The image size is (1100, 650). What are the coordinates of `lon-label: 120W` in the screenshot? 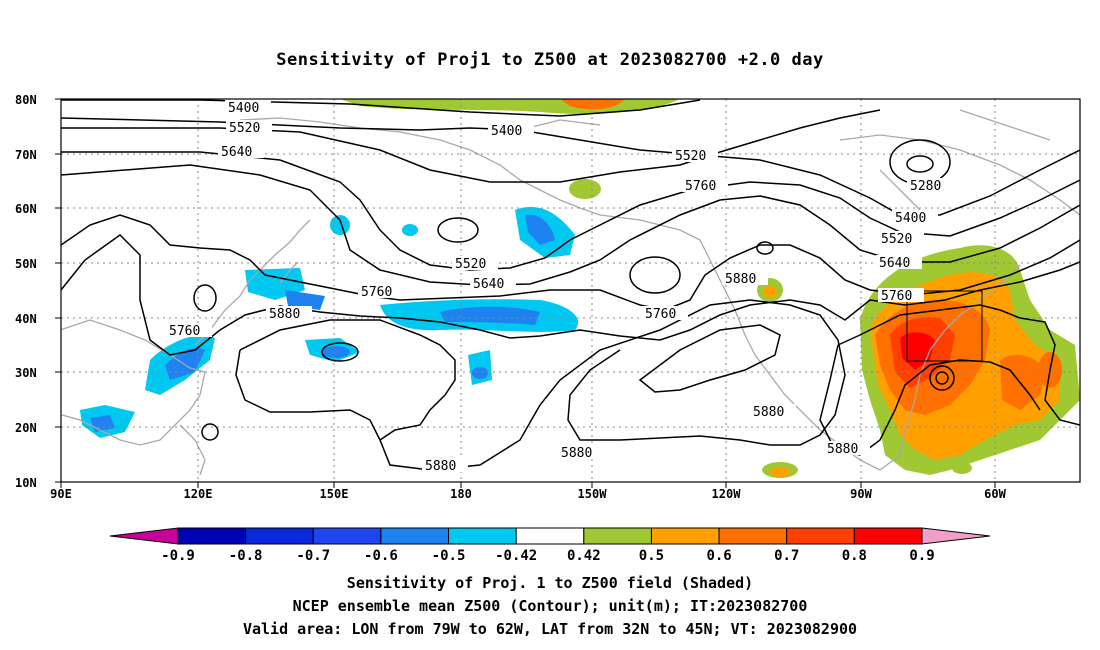 It's located at (727, 494).